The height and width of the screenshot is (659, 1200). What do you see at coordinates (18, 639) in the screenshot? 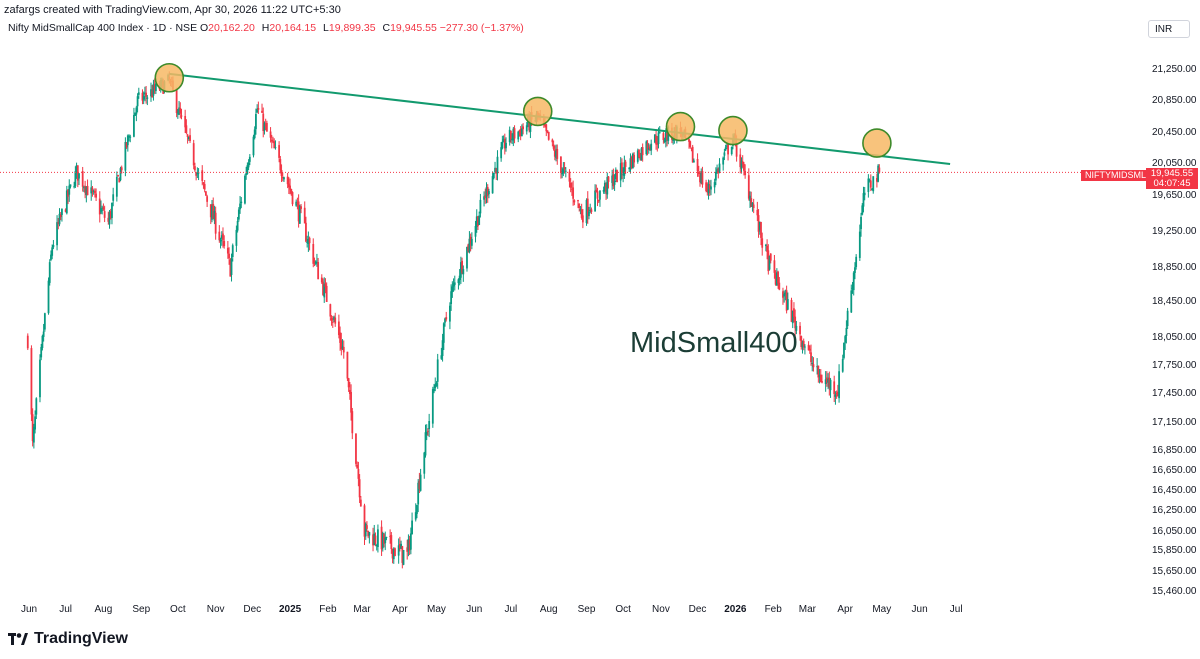
I see `tradingview-icon` at bounding box center [18, 639].